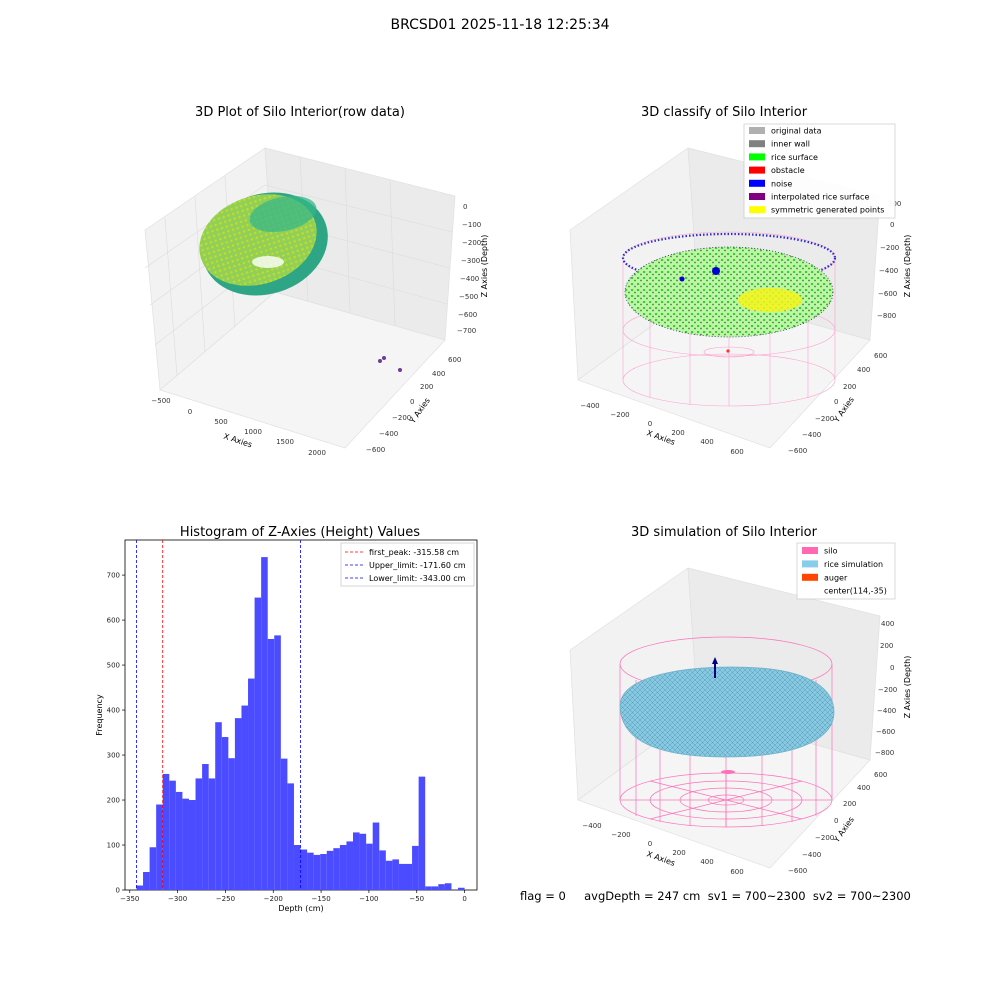 This screenshot has height=1000, width=1000. I want to click on panel2-xtick: −400, so click(589, 406).